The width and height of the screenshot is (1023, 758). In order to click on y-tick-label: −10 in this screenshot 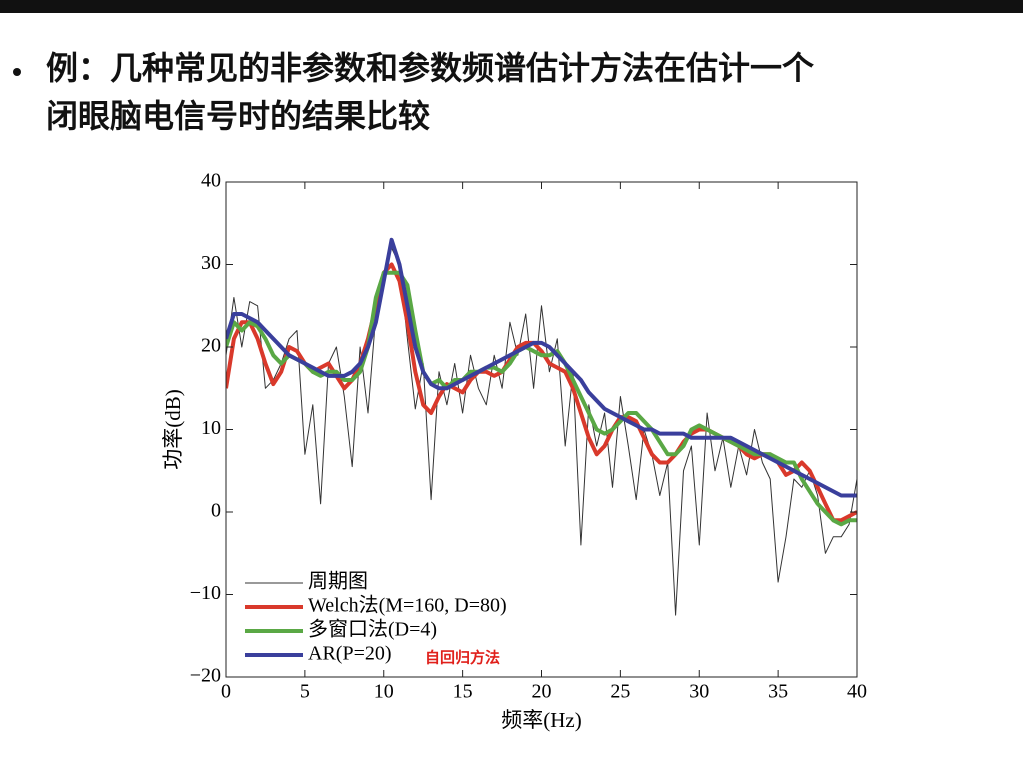, I will do `click(205, 593)`.